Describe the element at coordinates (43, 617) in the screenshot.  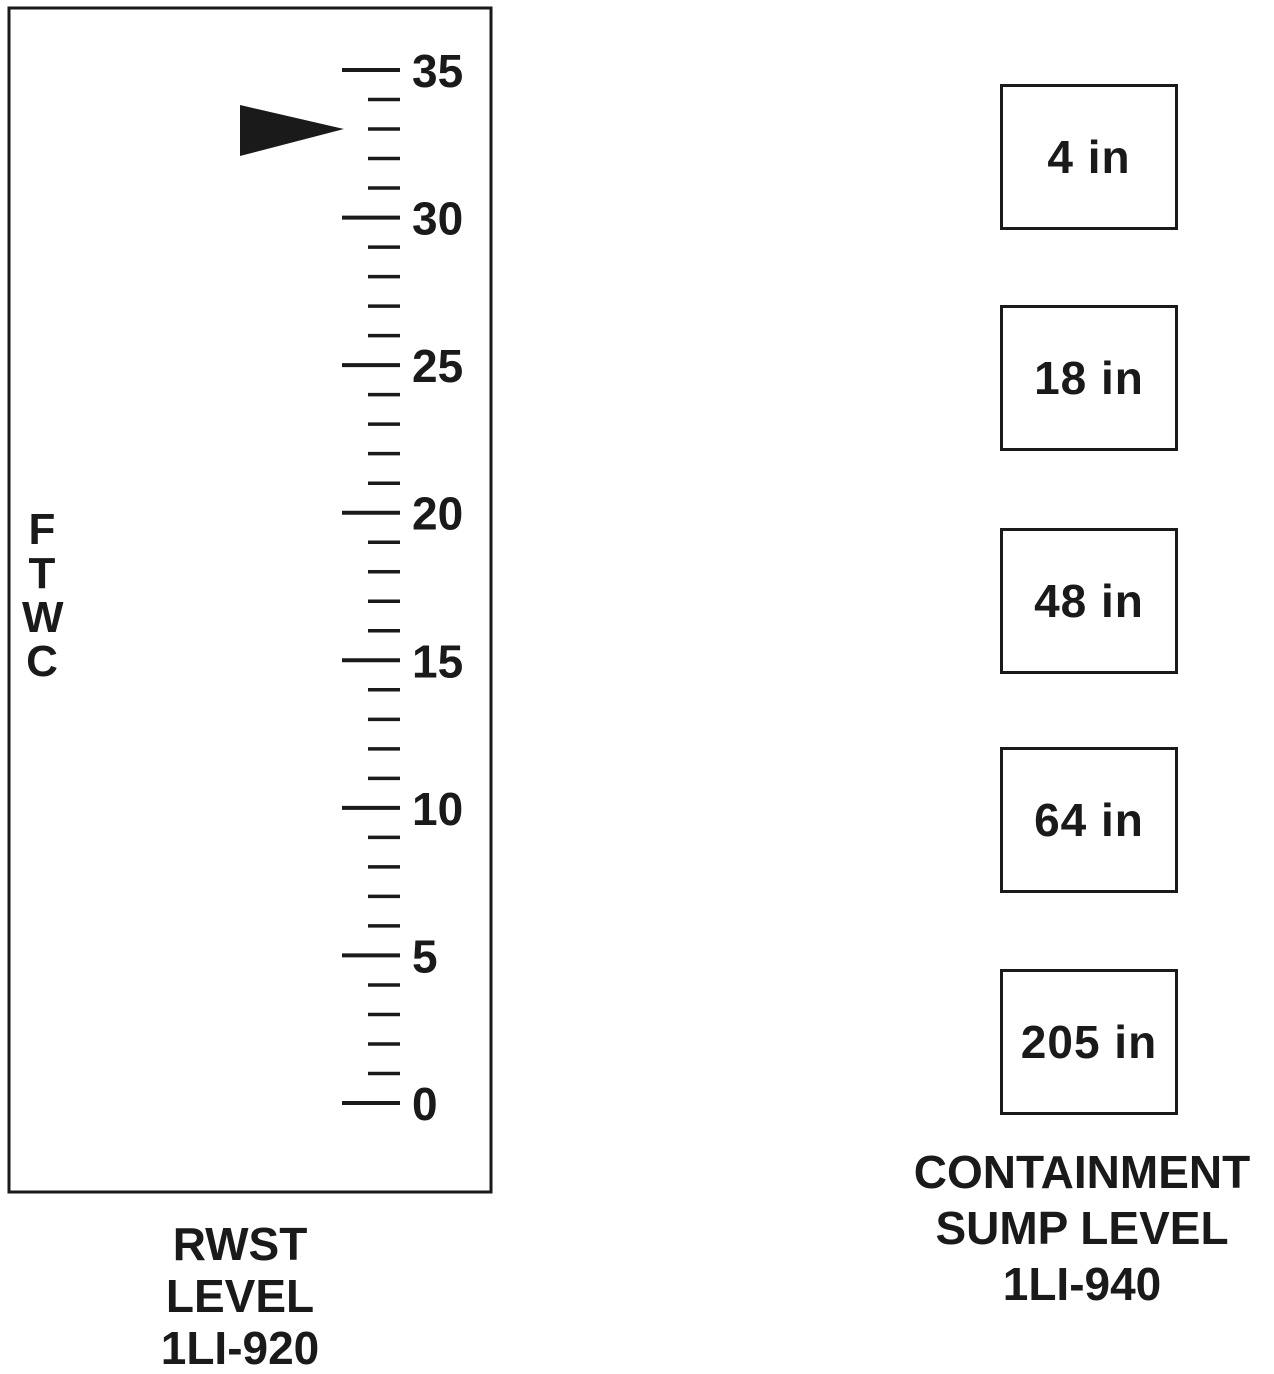
I see `ftwc-letter: W` at that location.